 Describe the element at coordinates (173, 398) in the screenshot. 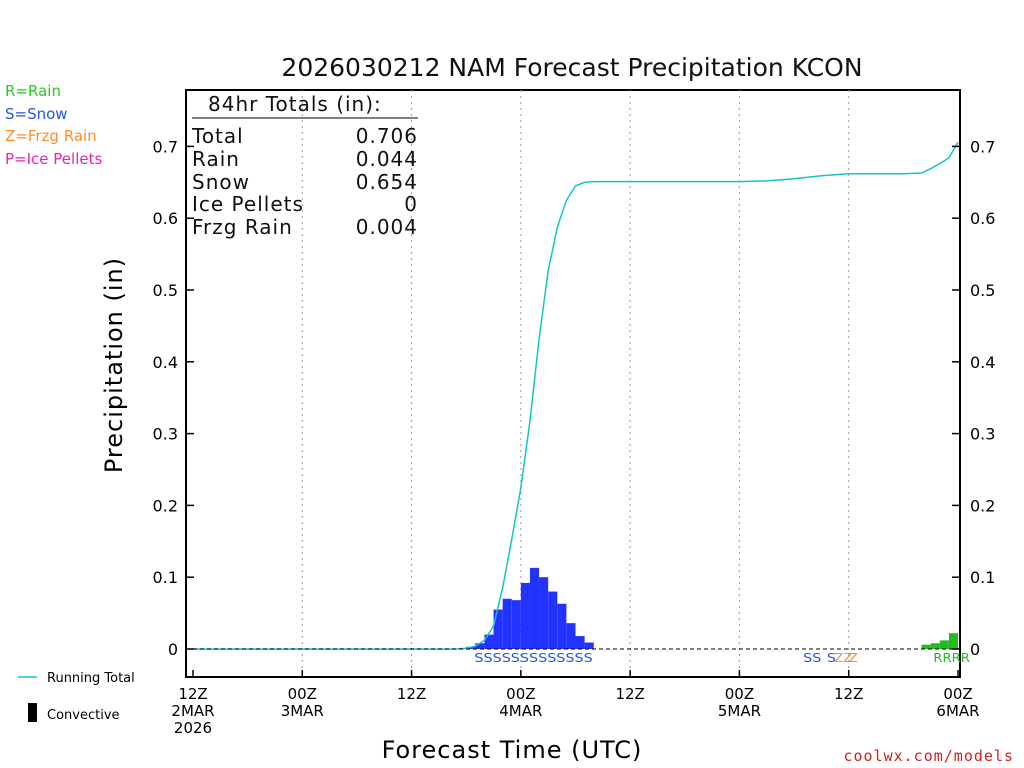

I see `y-axis-left: 0 0.1 0.2 0.3 0.4 0.5 0.6 0.7` at that location.